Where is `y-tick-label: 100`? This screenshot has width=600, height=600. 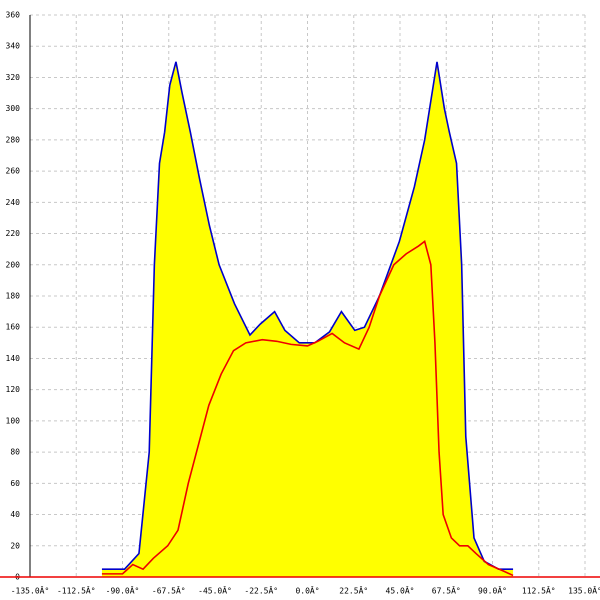 y-tick-label: 100 is located at coordinates (13, 420).